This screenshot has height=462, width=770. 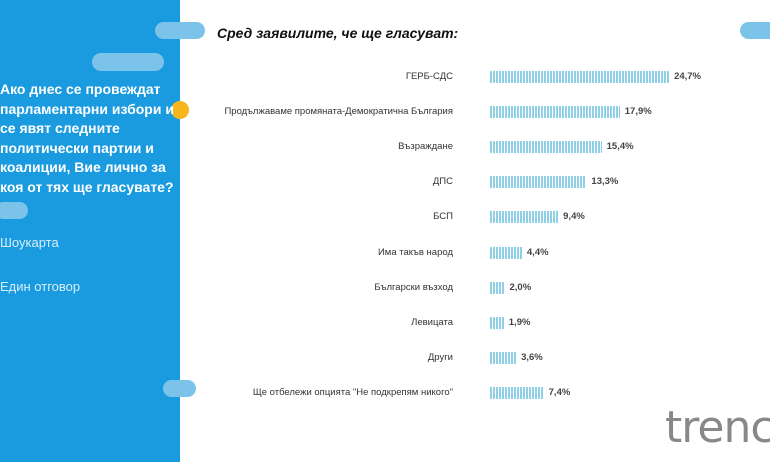 What do you see at coordinates (425, 147) in the screenshot?
I see `category-label: Възраждане` at bounding box center [425, 147].